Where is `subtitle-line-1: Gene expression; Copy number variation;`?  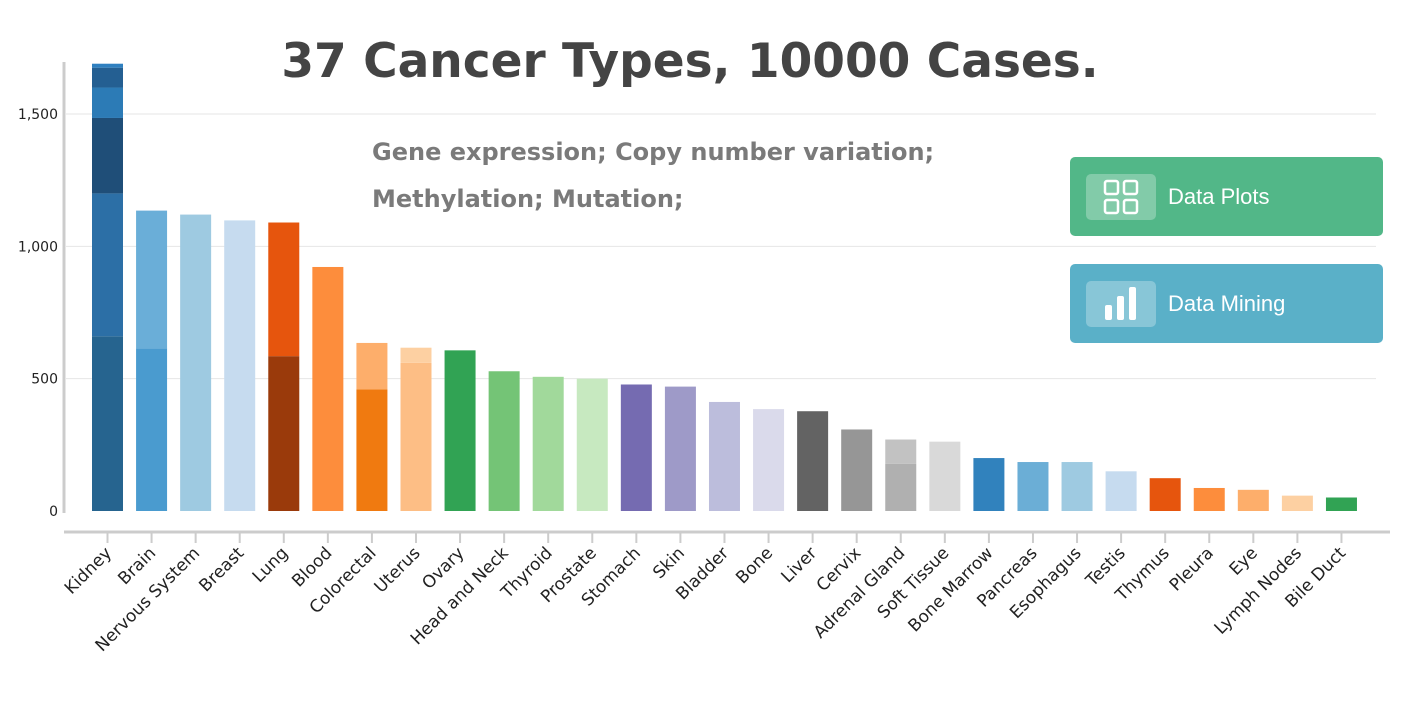 subtitle-line-1: Gene expression; Copy number variation; is located at coordinates (653, 152).